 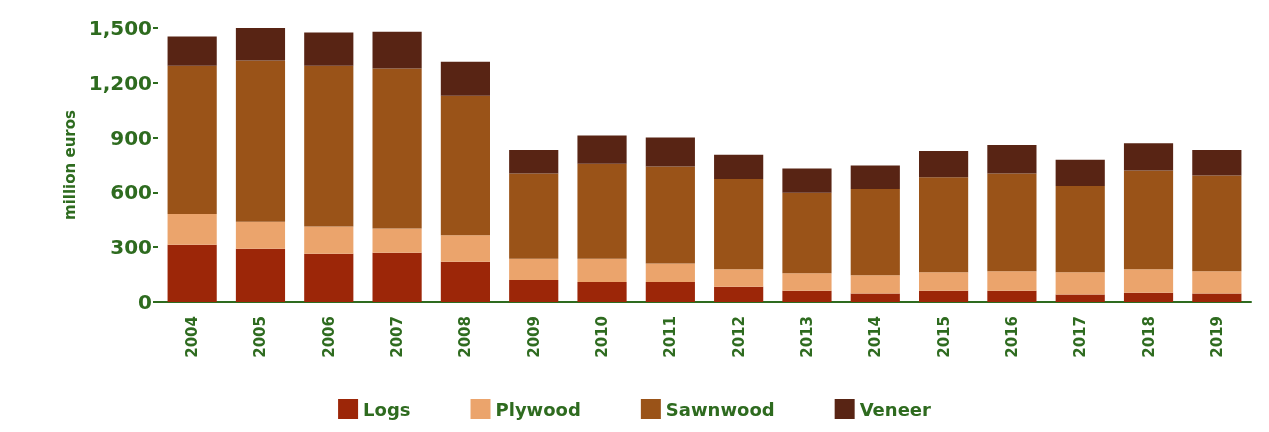 I want to click on legend-label: Plywood, so click(x=538, y=409).